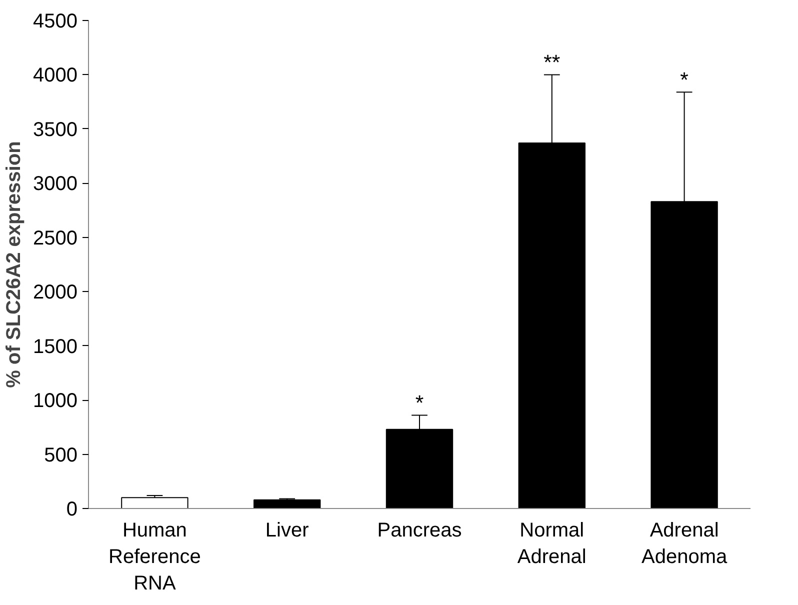 The image size is (798, 605). I want to click on y-tick-label: 500, so click(61, 455).